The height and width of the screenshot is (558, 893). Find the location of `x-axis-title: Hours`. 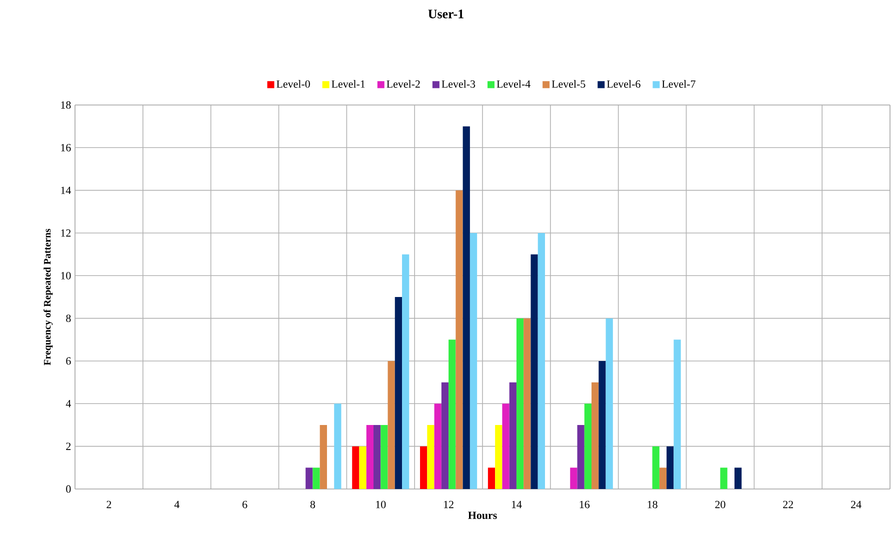

x-axis-title: Hours is located at coordinates (482, 516).